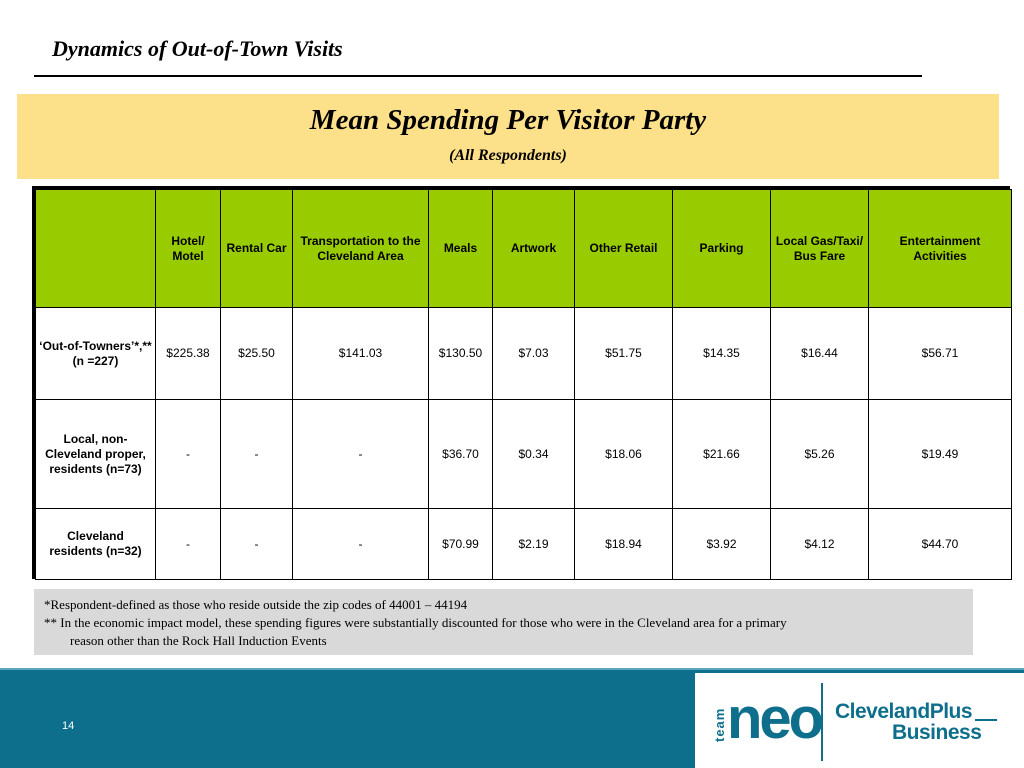 This screenshot has width=1024, height=768. Describe the element at coordinates (819, 544) in the screenshot. I see `table-cell: $4.12` at that location.